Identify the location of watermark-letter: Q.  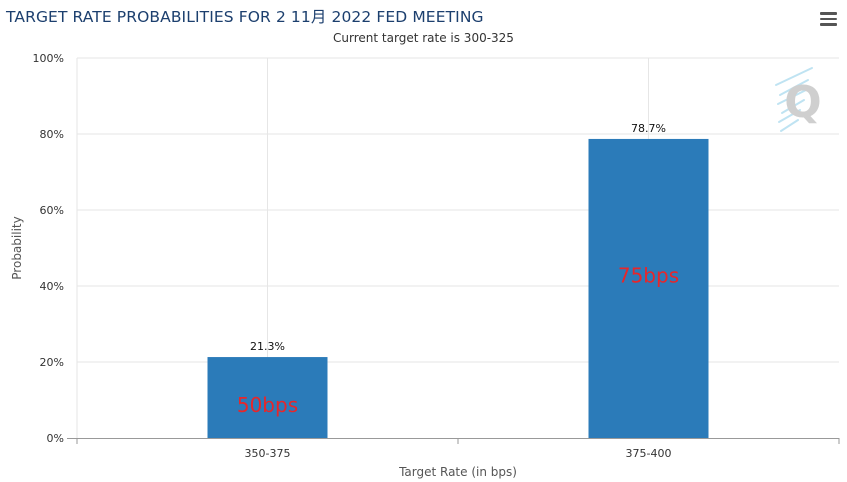
(802, 102).